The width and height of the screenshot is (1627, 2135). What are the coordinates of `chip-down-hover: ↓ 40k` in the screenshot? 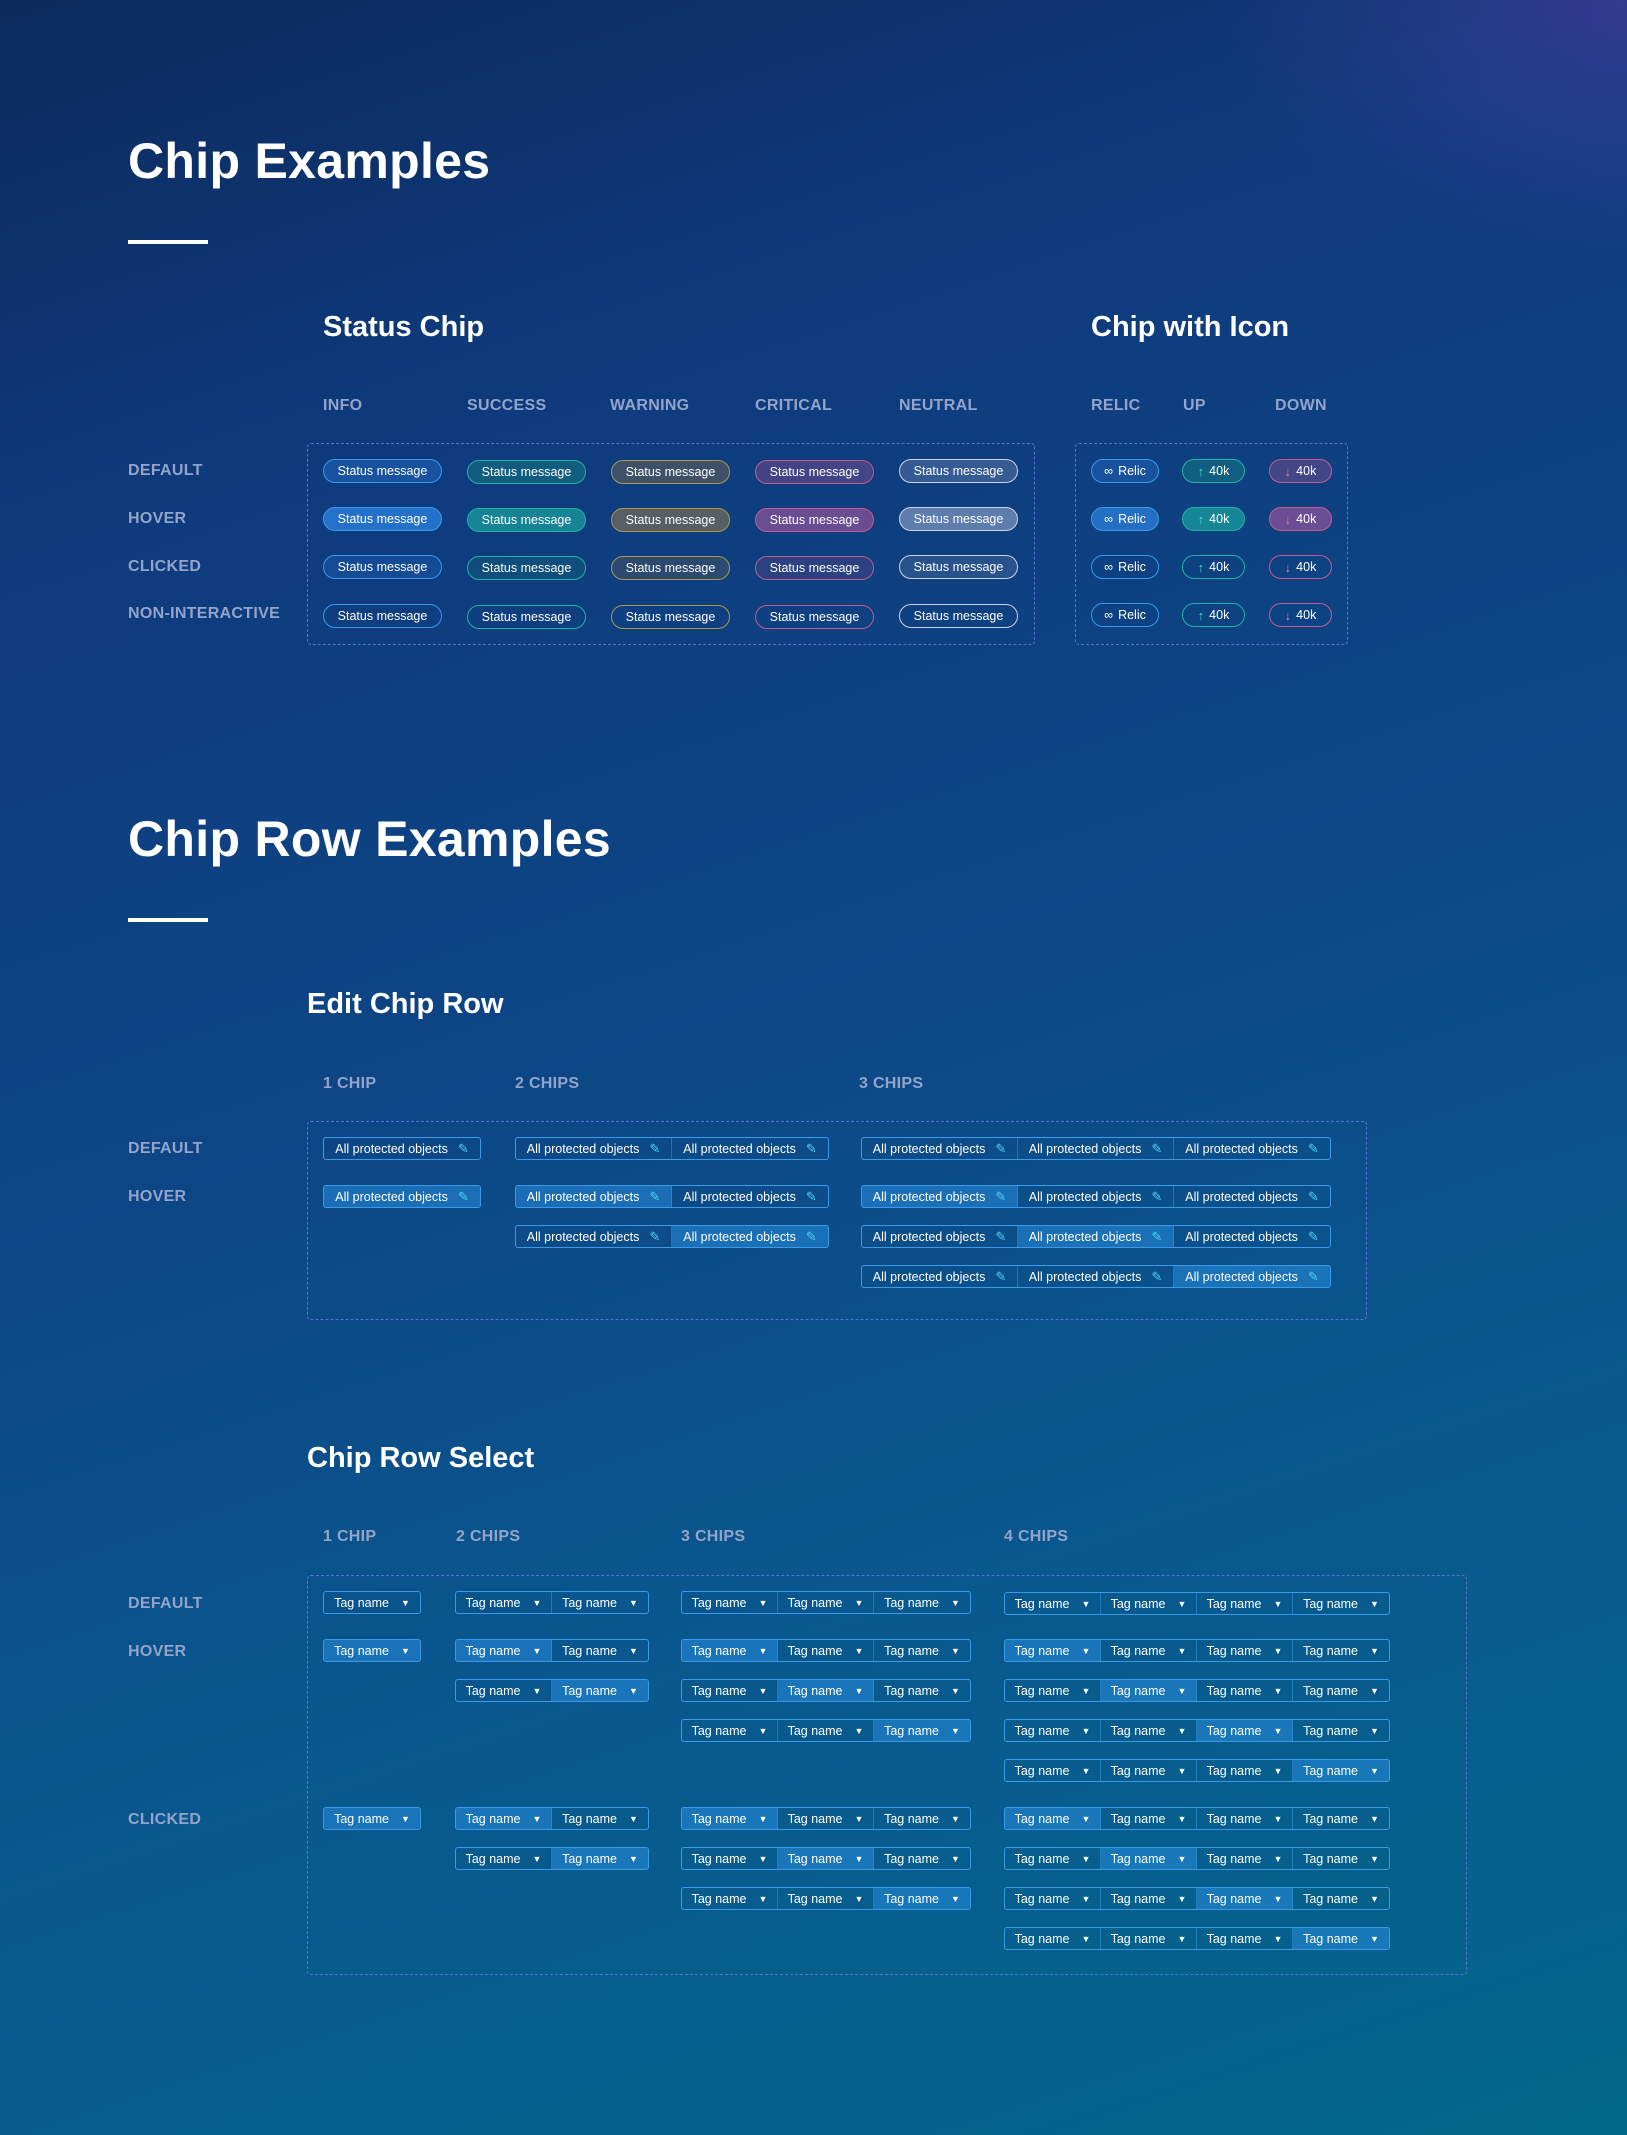 It's located at (1300, 519).